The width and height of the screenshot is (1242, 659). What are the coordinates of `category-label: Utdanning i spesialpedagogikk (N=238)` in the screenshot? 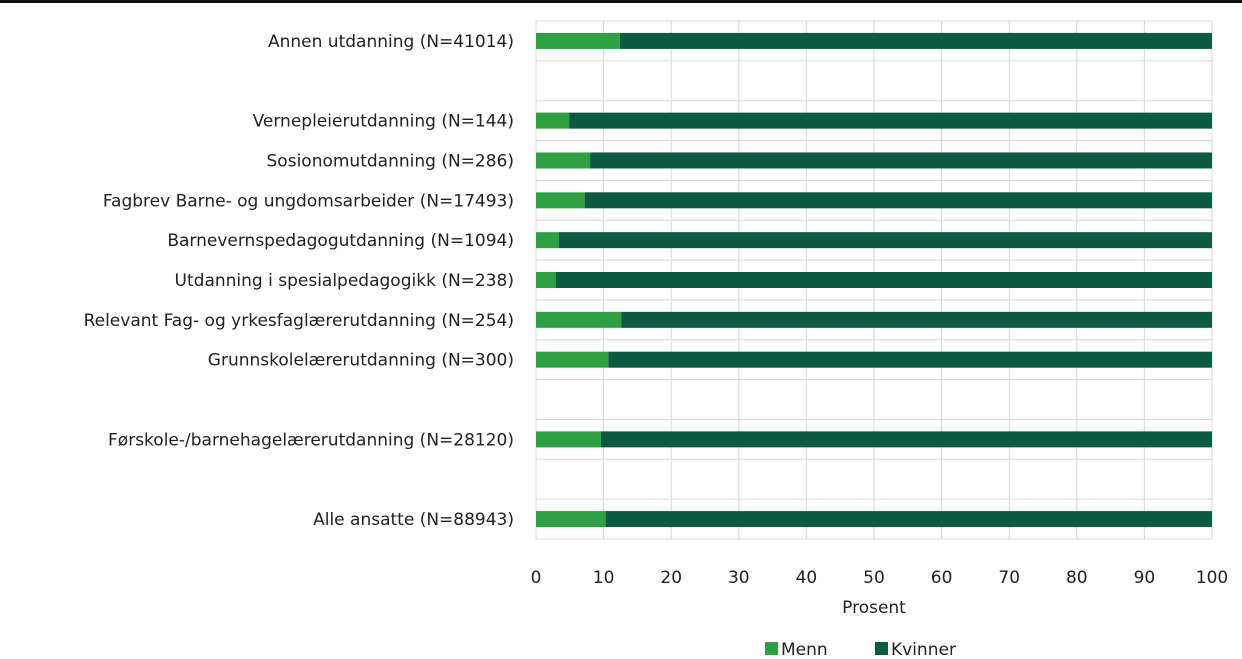 It's located at (344, 281).